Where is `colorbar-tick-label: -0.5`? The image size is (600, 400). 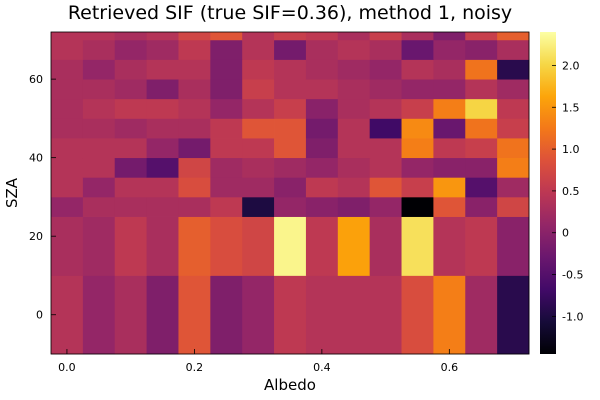 colorbar-tick-label: -0.5 is located at coordinates (572, 275).